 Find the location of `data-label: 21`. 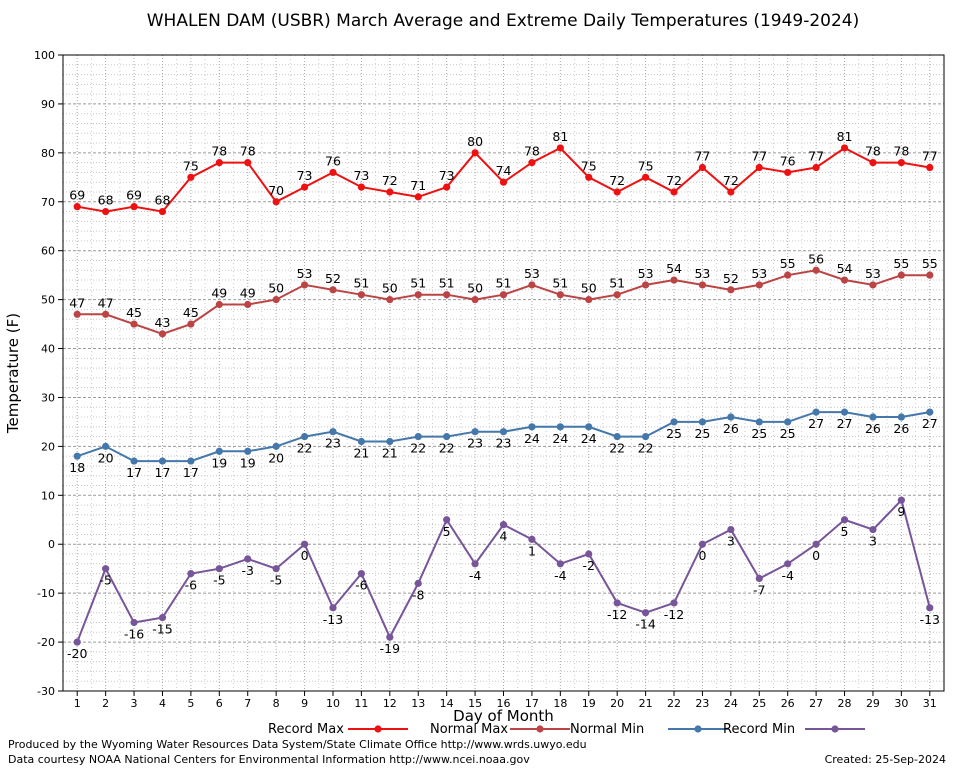

data-label: 21 is located at coordinates (361, 452).